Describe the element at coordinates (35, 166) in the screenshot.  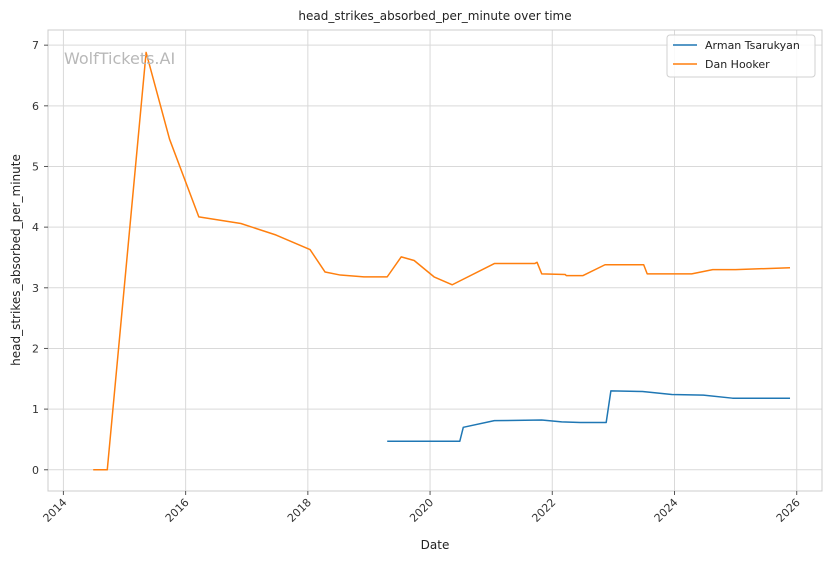
I see `y-tick-label: 5` at that location.